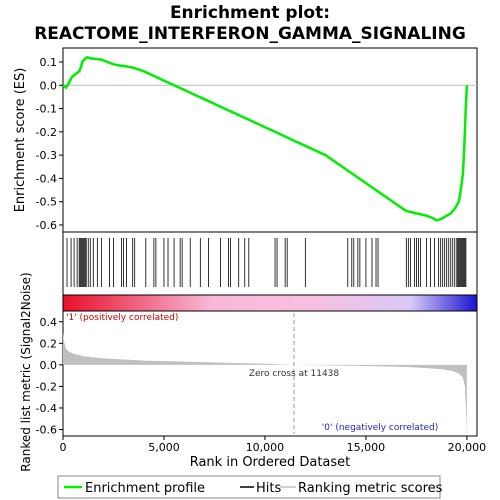  I want to click on es-tick-label: -0.4, so click(46, 178).